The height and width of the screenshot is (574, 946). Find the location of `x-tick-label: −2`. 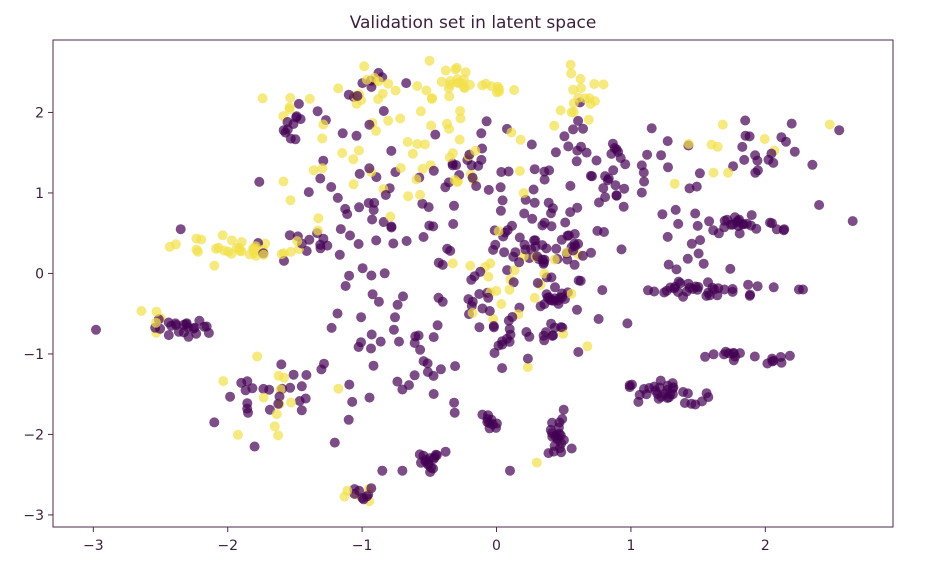

x-tick-label: −2 is located at coordinates (227, 546).